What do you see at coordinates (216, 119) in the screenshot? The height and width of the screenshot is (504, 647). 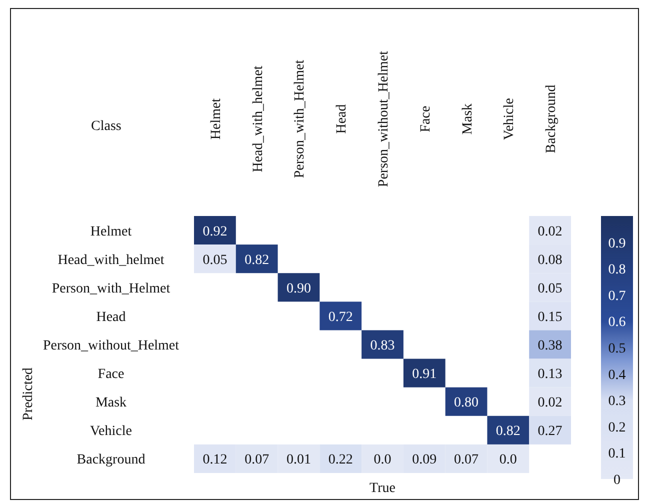 I see `x-tick-label: Helmet` at bounding box center [216, 119].